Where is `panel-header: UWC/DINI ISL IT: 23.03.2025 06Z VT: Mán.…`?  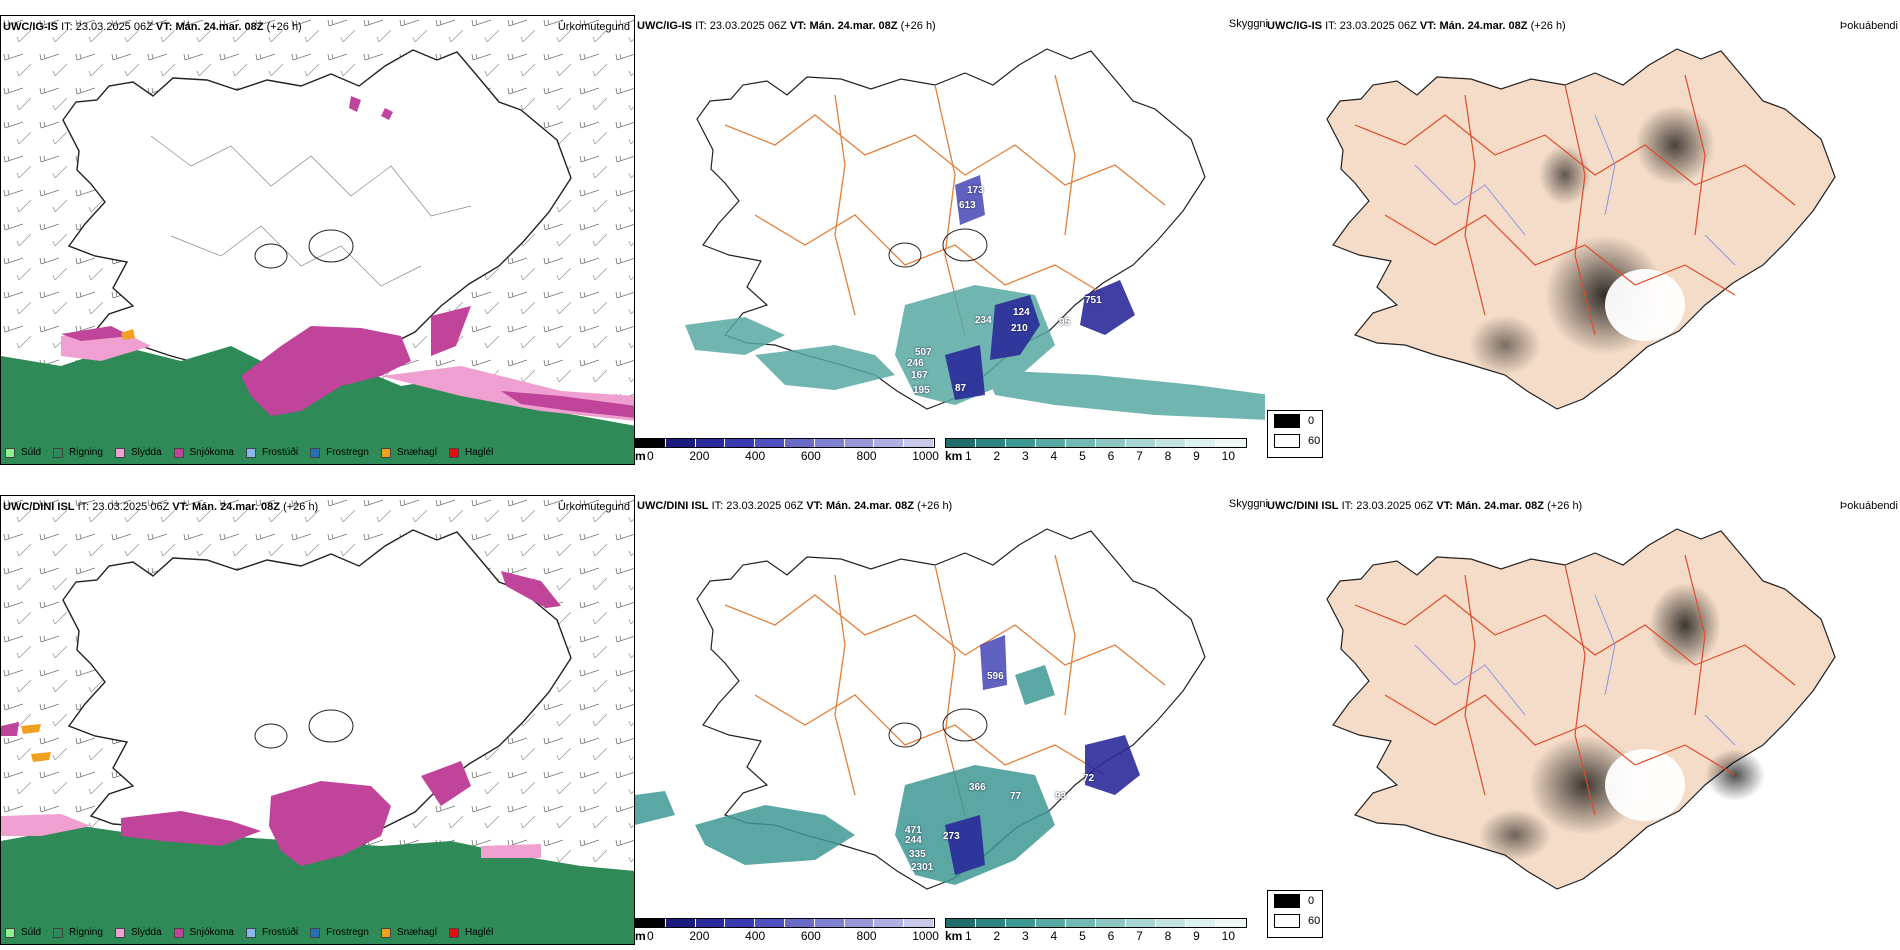 panel-header: UWC/DINI ISL IT: 23.03.2025 06Z VT: Mán.… is located at coordinates (1424, 506).